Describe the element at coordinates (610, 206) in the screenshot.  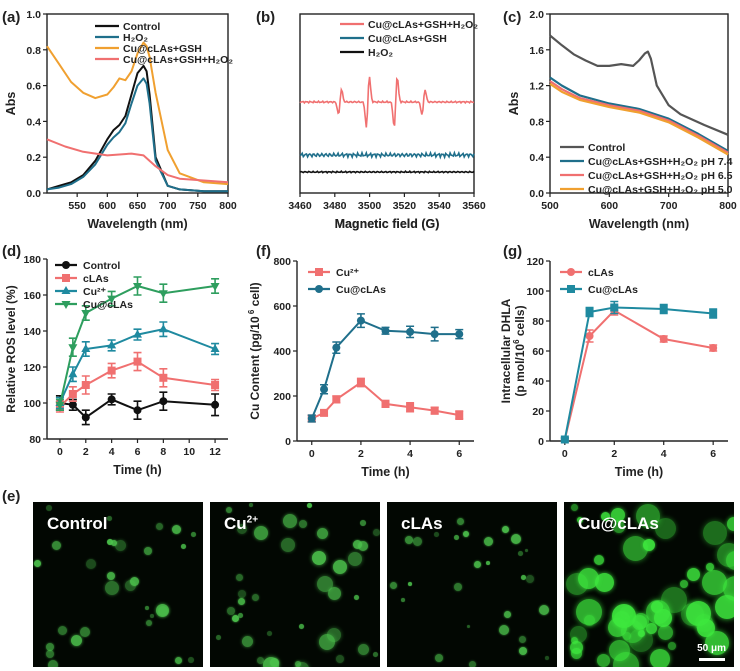
I see `x-tick-label: 600` at that location.